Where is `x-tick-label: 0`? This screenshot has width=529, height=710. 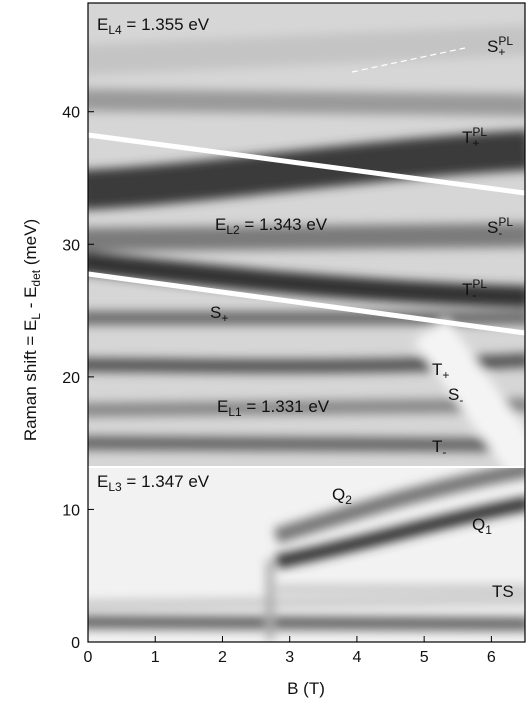
x-tick-label: 0 is located at coordinates (88, 657).